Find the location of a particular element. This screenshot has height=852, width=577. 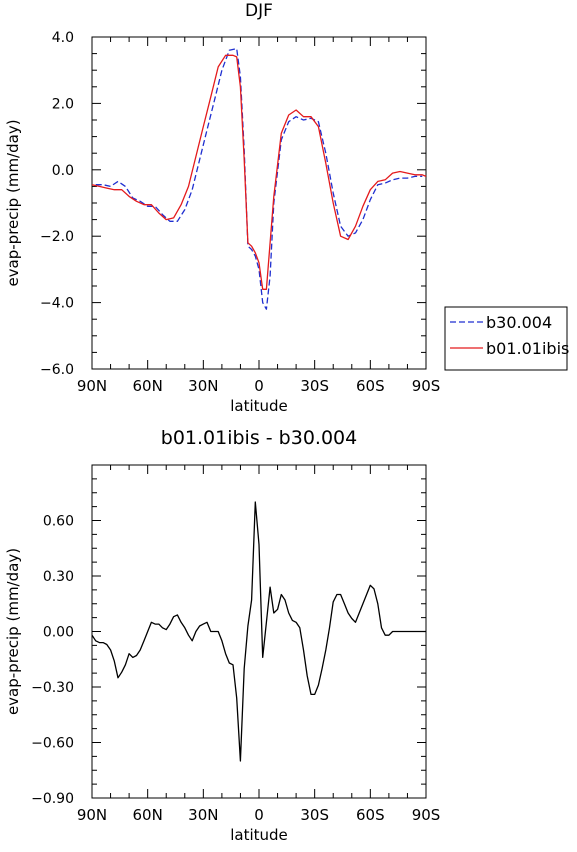

y-tick-label: 0.30 is located at coordinates (58, 577).